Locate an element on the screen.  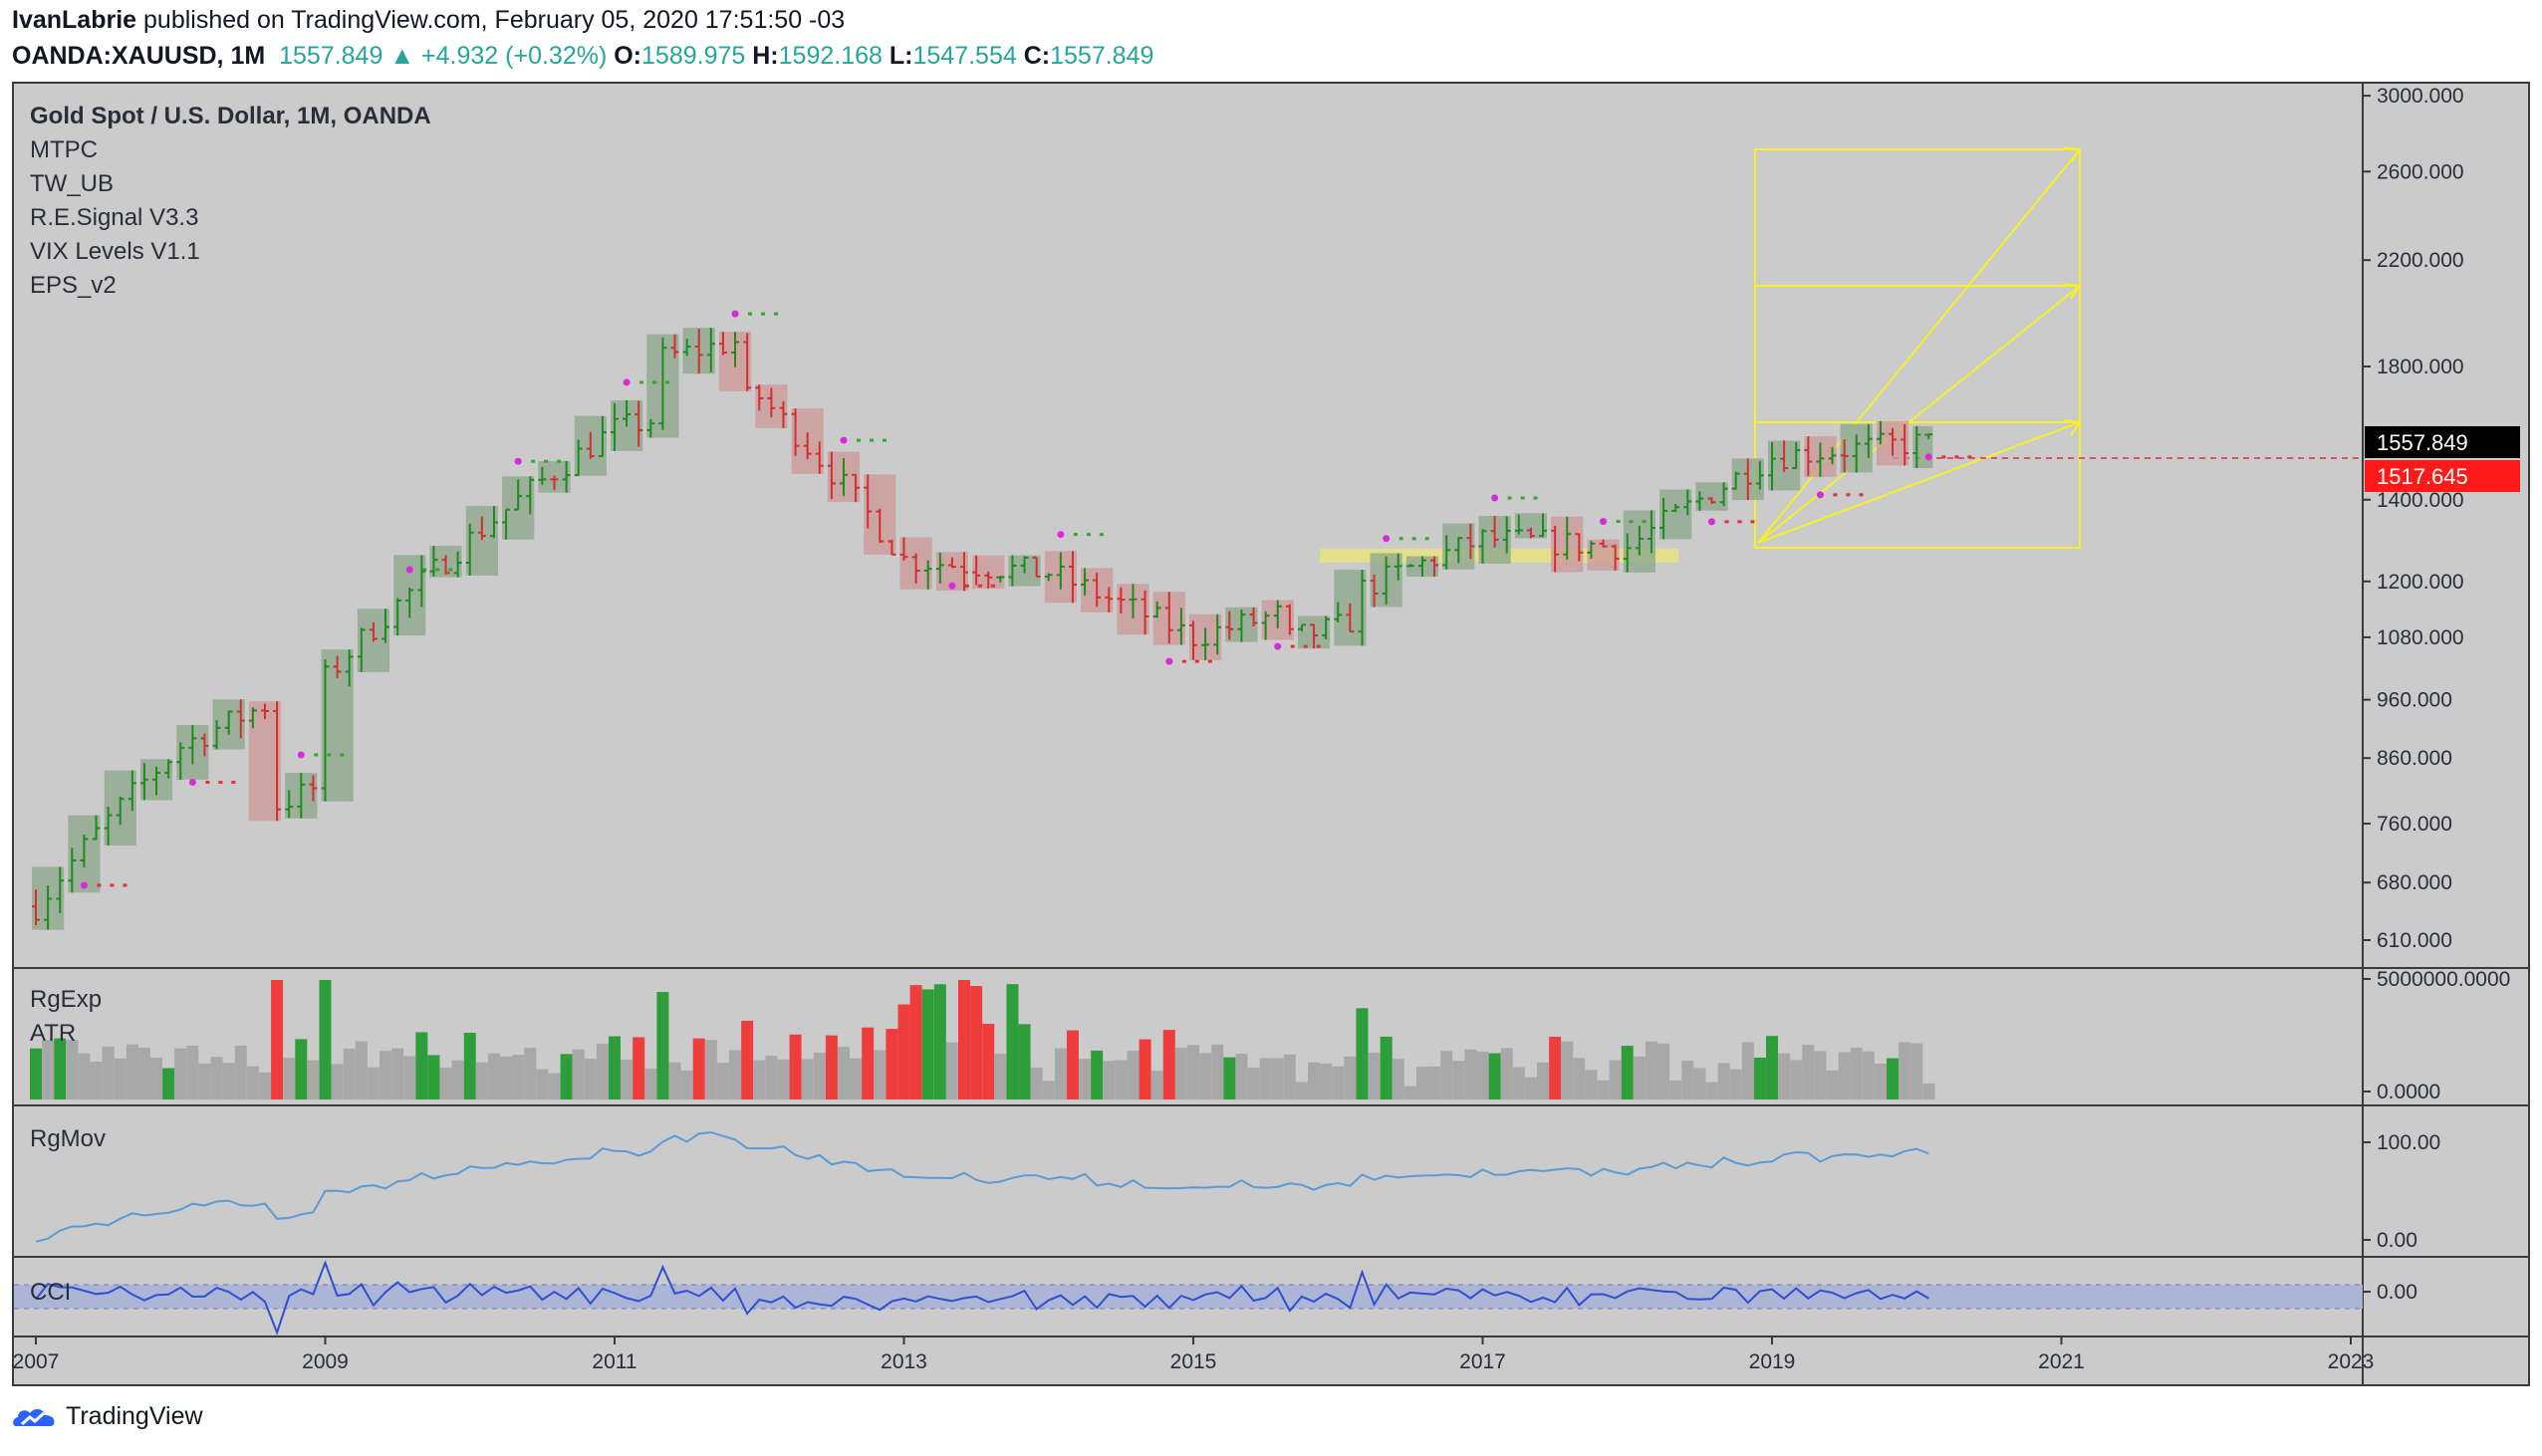
footer-brand: TradingView is located at coordinates (107, 1416).